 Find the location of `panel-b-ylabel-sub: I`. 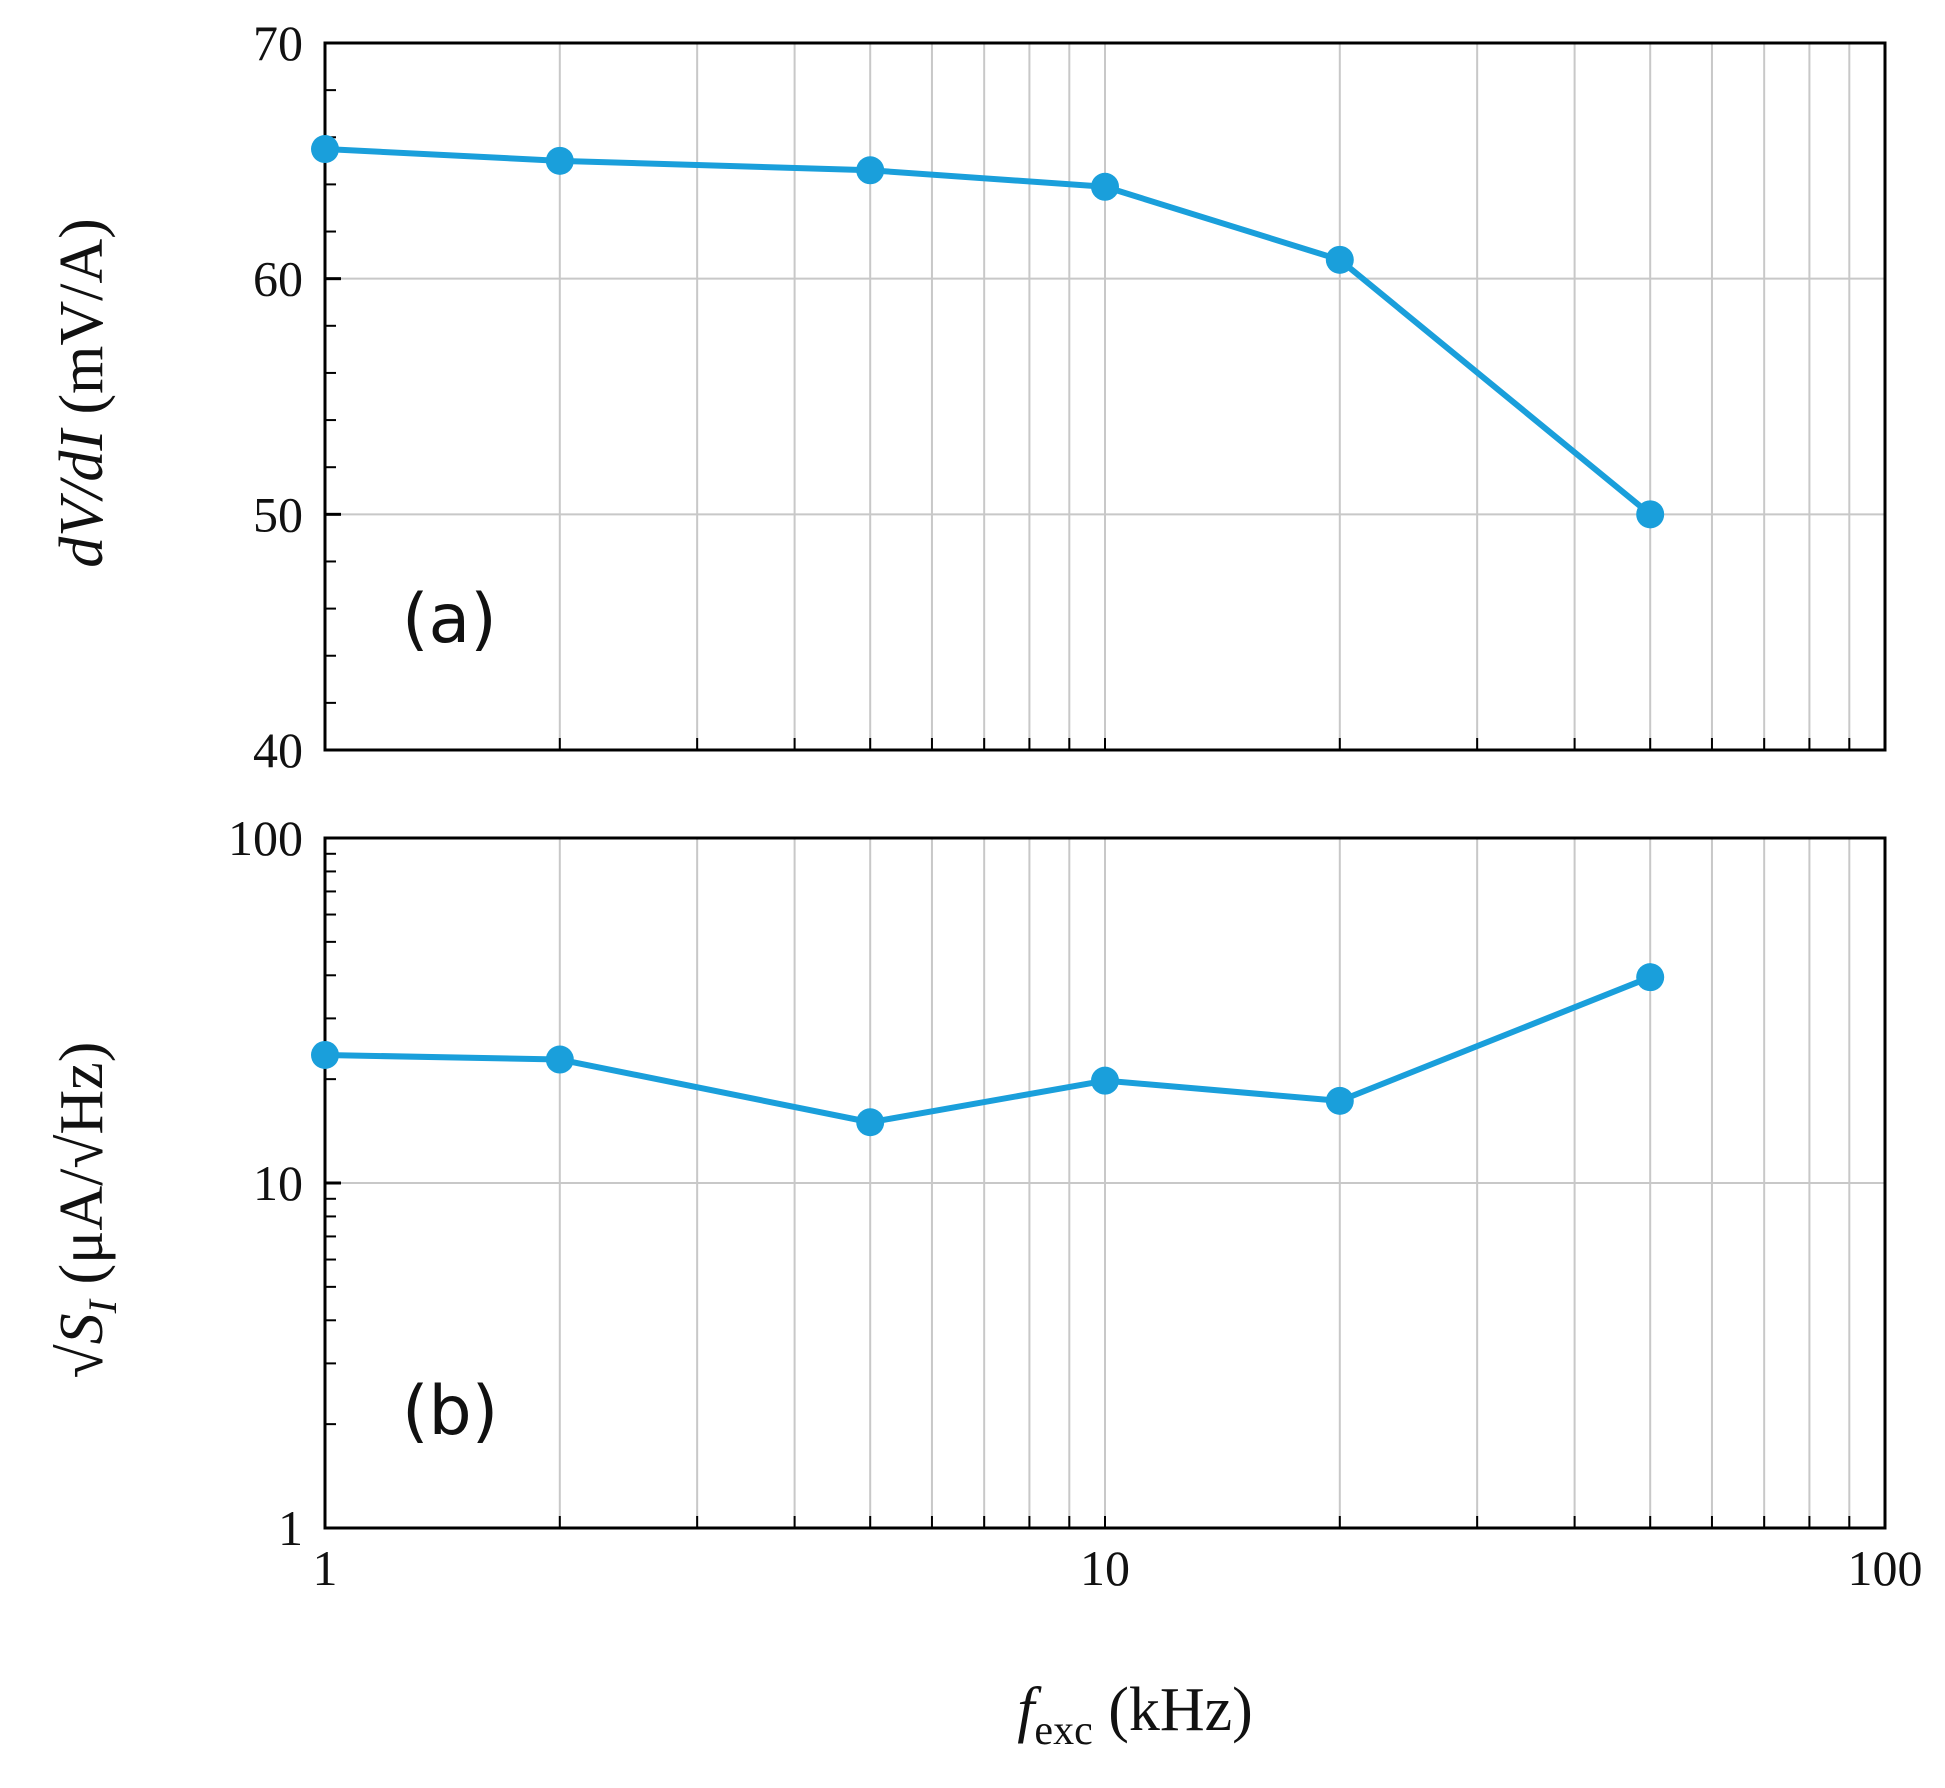

panel-b-ylabel-sub: I is located at coordinates (102, 1306).